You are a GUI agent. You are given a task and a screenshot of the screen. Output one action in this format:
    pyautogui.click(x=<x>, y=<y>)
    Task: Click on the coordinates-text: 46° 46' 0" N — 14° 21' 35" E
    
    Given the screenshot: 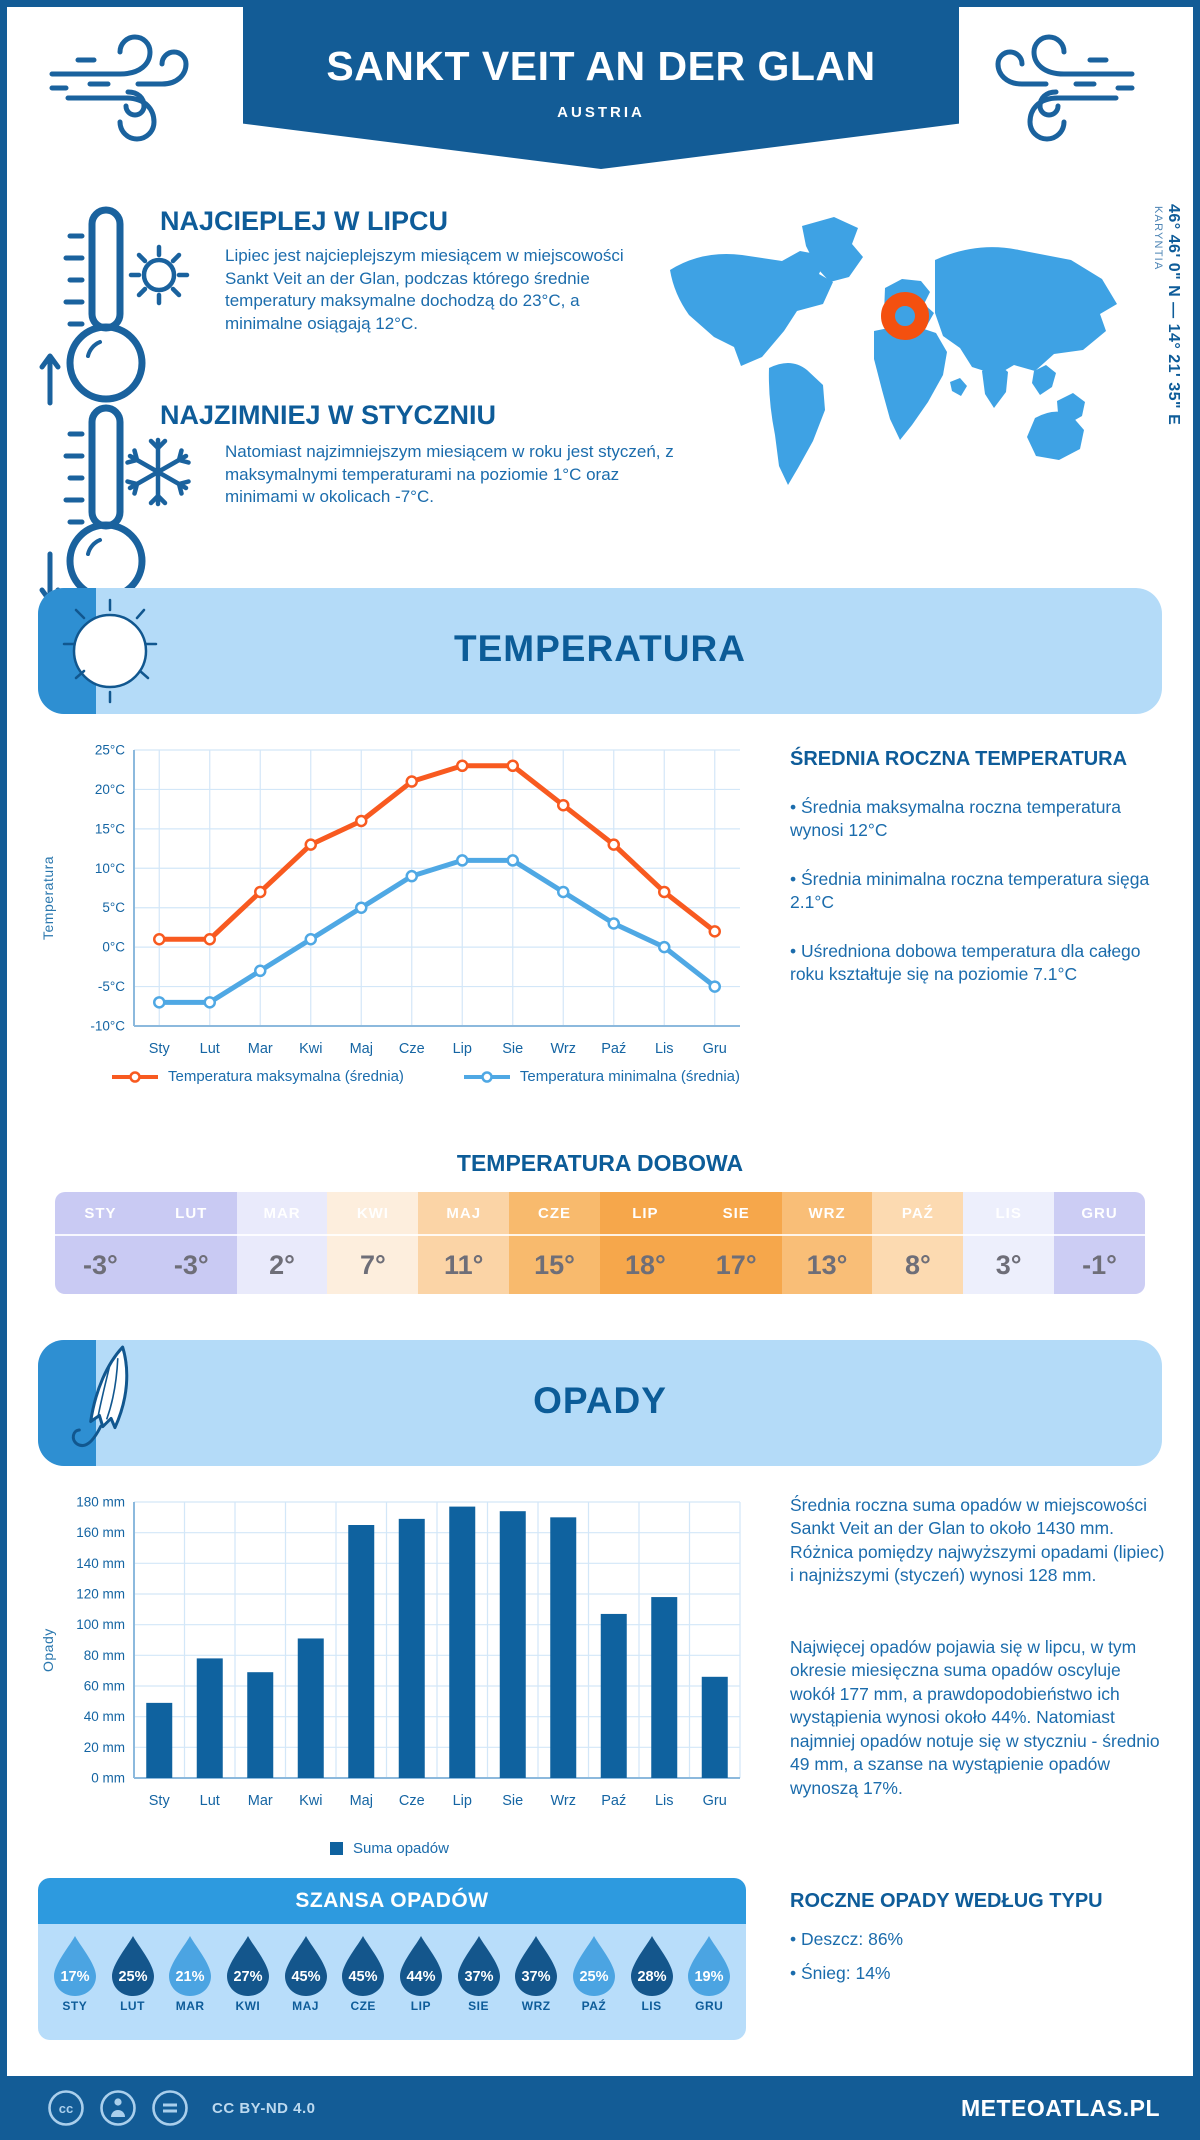 What is the action you would take?
    pyautogui.click(x=1173, y=315)
    